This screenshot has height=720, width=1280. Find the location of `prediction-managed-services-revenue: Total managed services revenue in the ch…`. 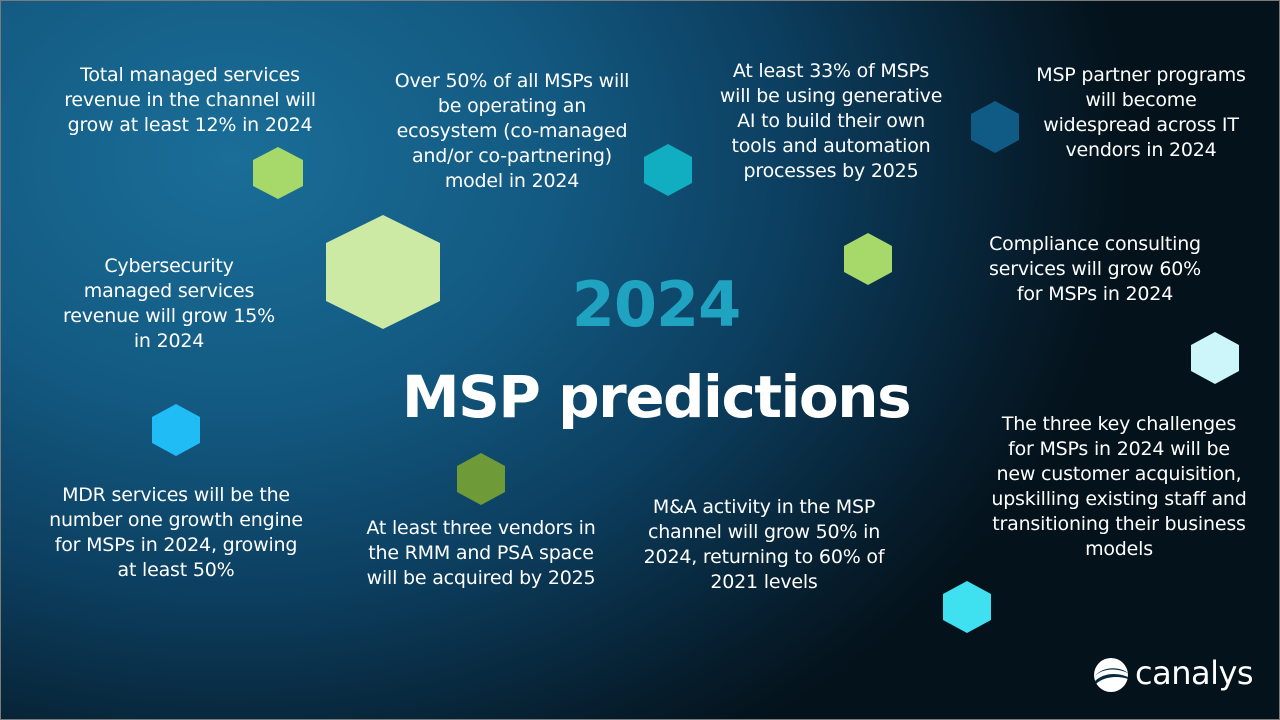

prediction-managed-services-revenue: Total managed services revenue in the ch… is located at coordinates (190, 100).